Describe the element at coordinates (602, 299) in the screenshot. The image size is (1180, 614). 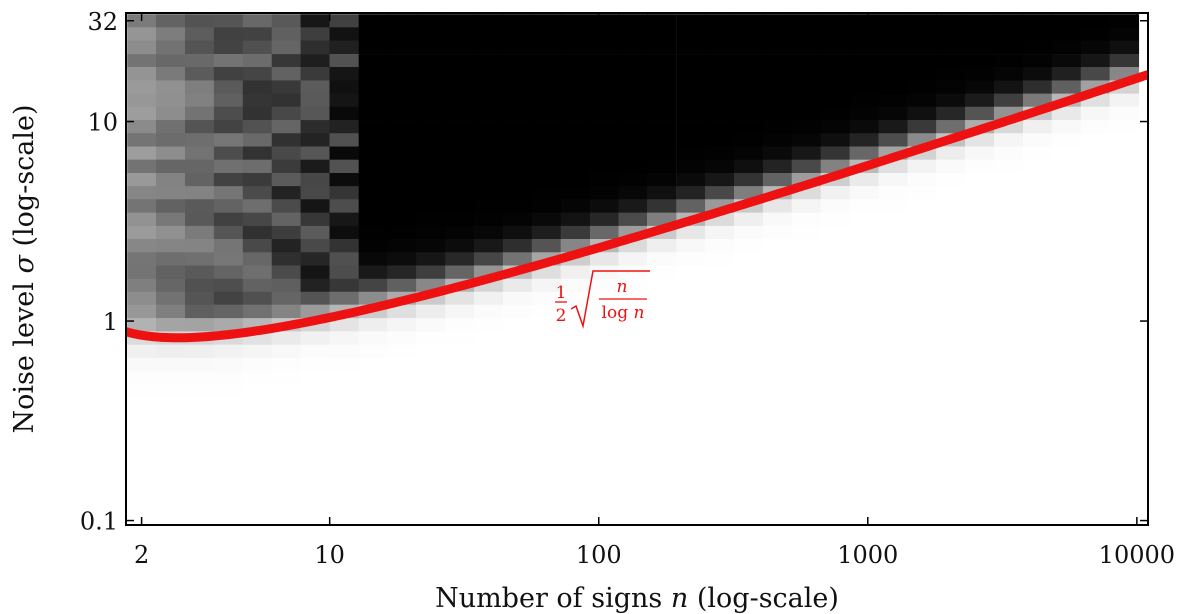
I see `curve-formula-label: 1 2 n log n` at that location.